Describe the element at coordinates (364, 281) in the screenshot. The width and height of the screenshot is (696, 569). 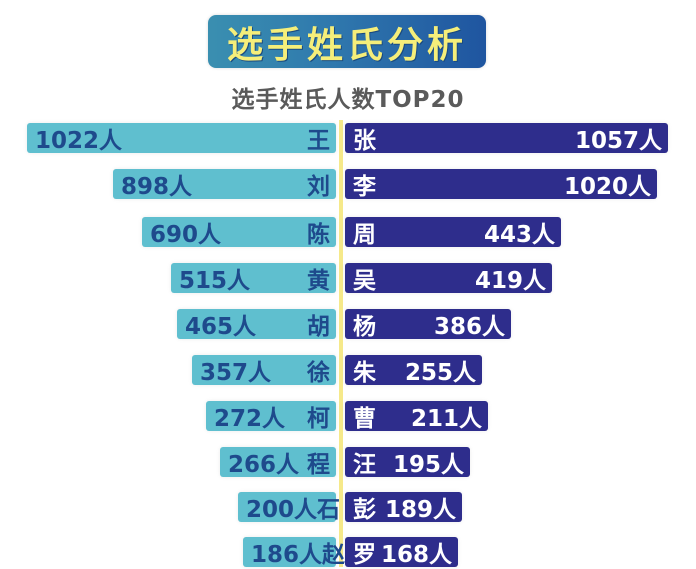
I see `right-bar-surname: 吴` at that location.